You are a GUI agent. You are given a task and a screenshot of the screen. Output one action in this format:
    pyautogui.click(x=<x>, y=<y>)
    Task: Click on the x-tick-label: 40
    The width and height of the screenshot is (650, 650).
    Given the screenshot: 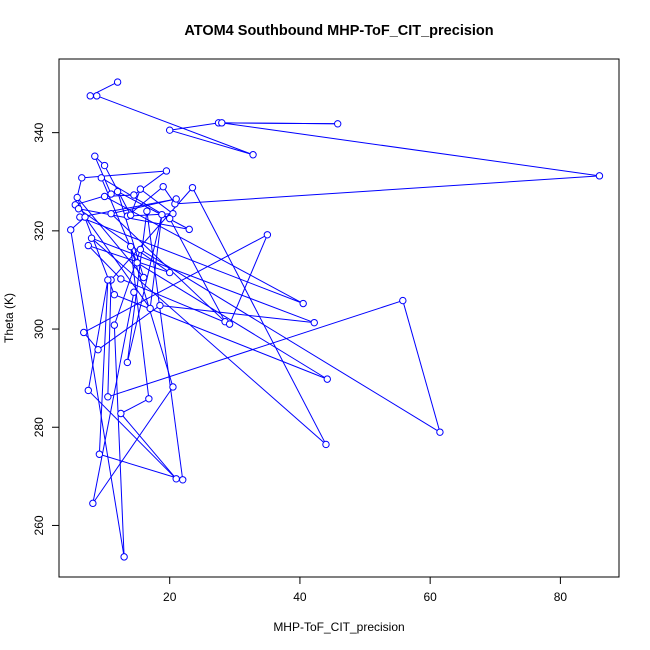 What is the action you would take?
    pyautogui.click(x=300, y=597)
    